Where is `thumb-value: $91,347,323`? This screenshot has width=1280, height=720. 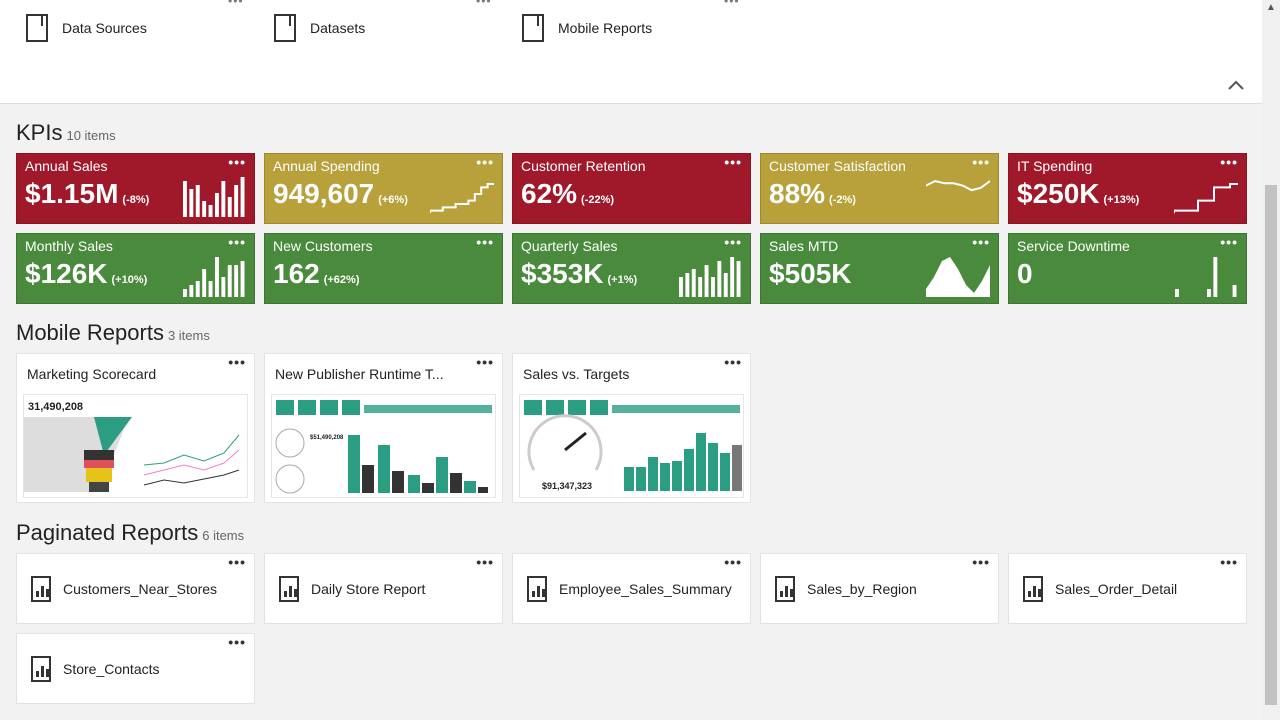
thumb-value: $91,347,323 is located at coordinates (567, 486).